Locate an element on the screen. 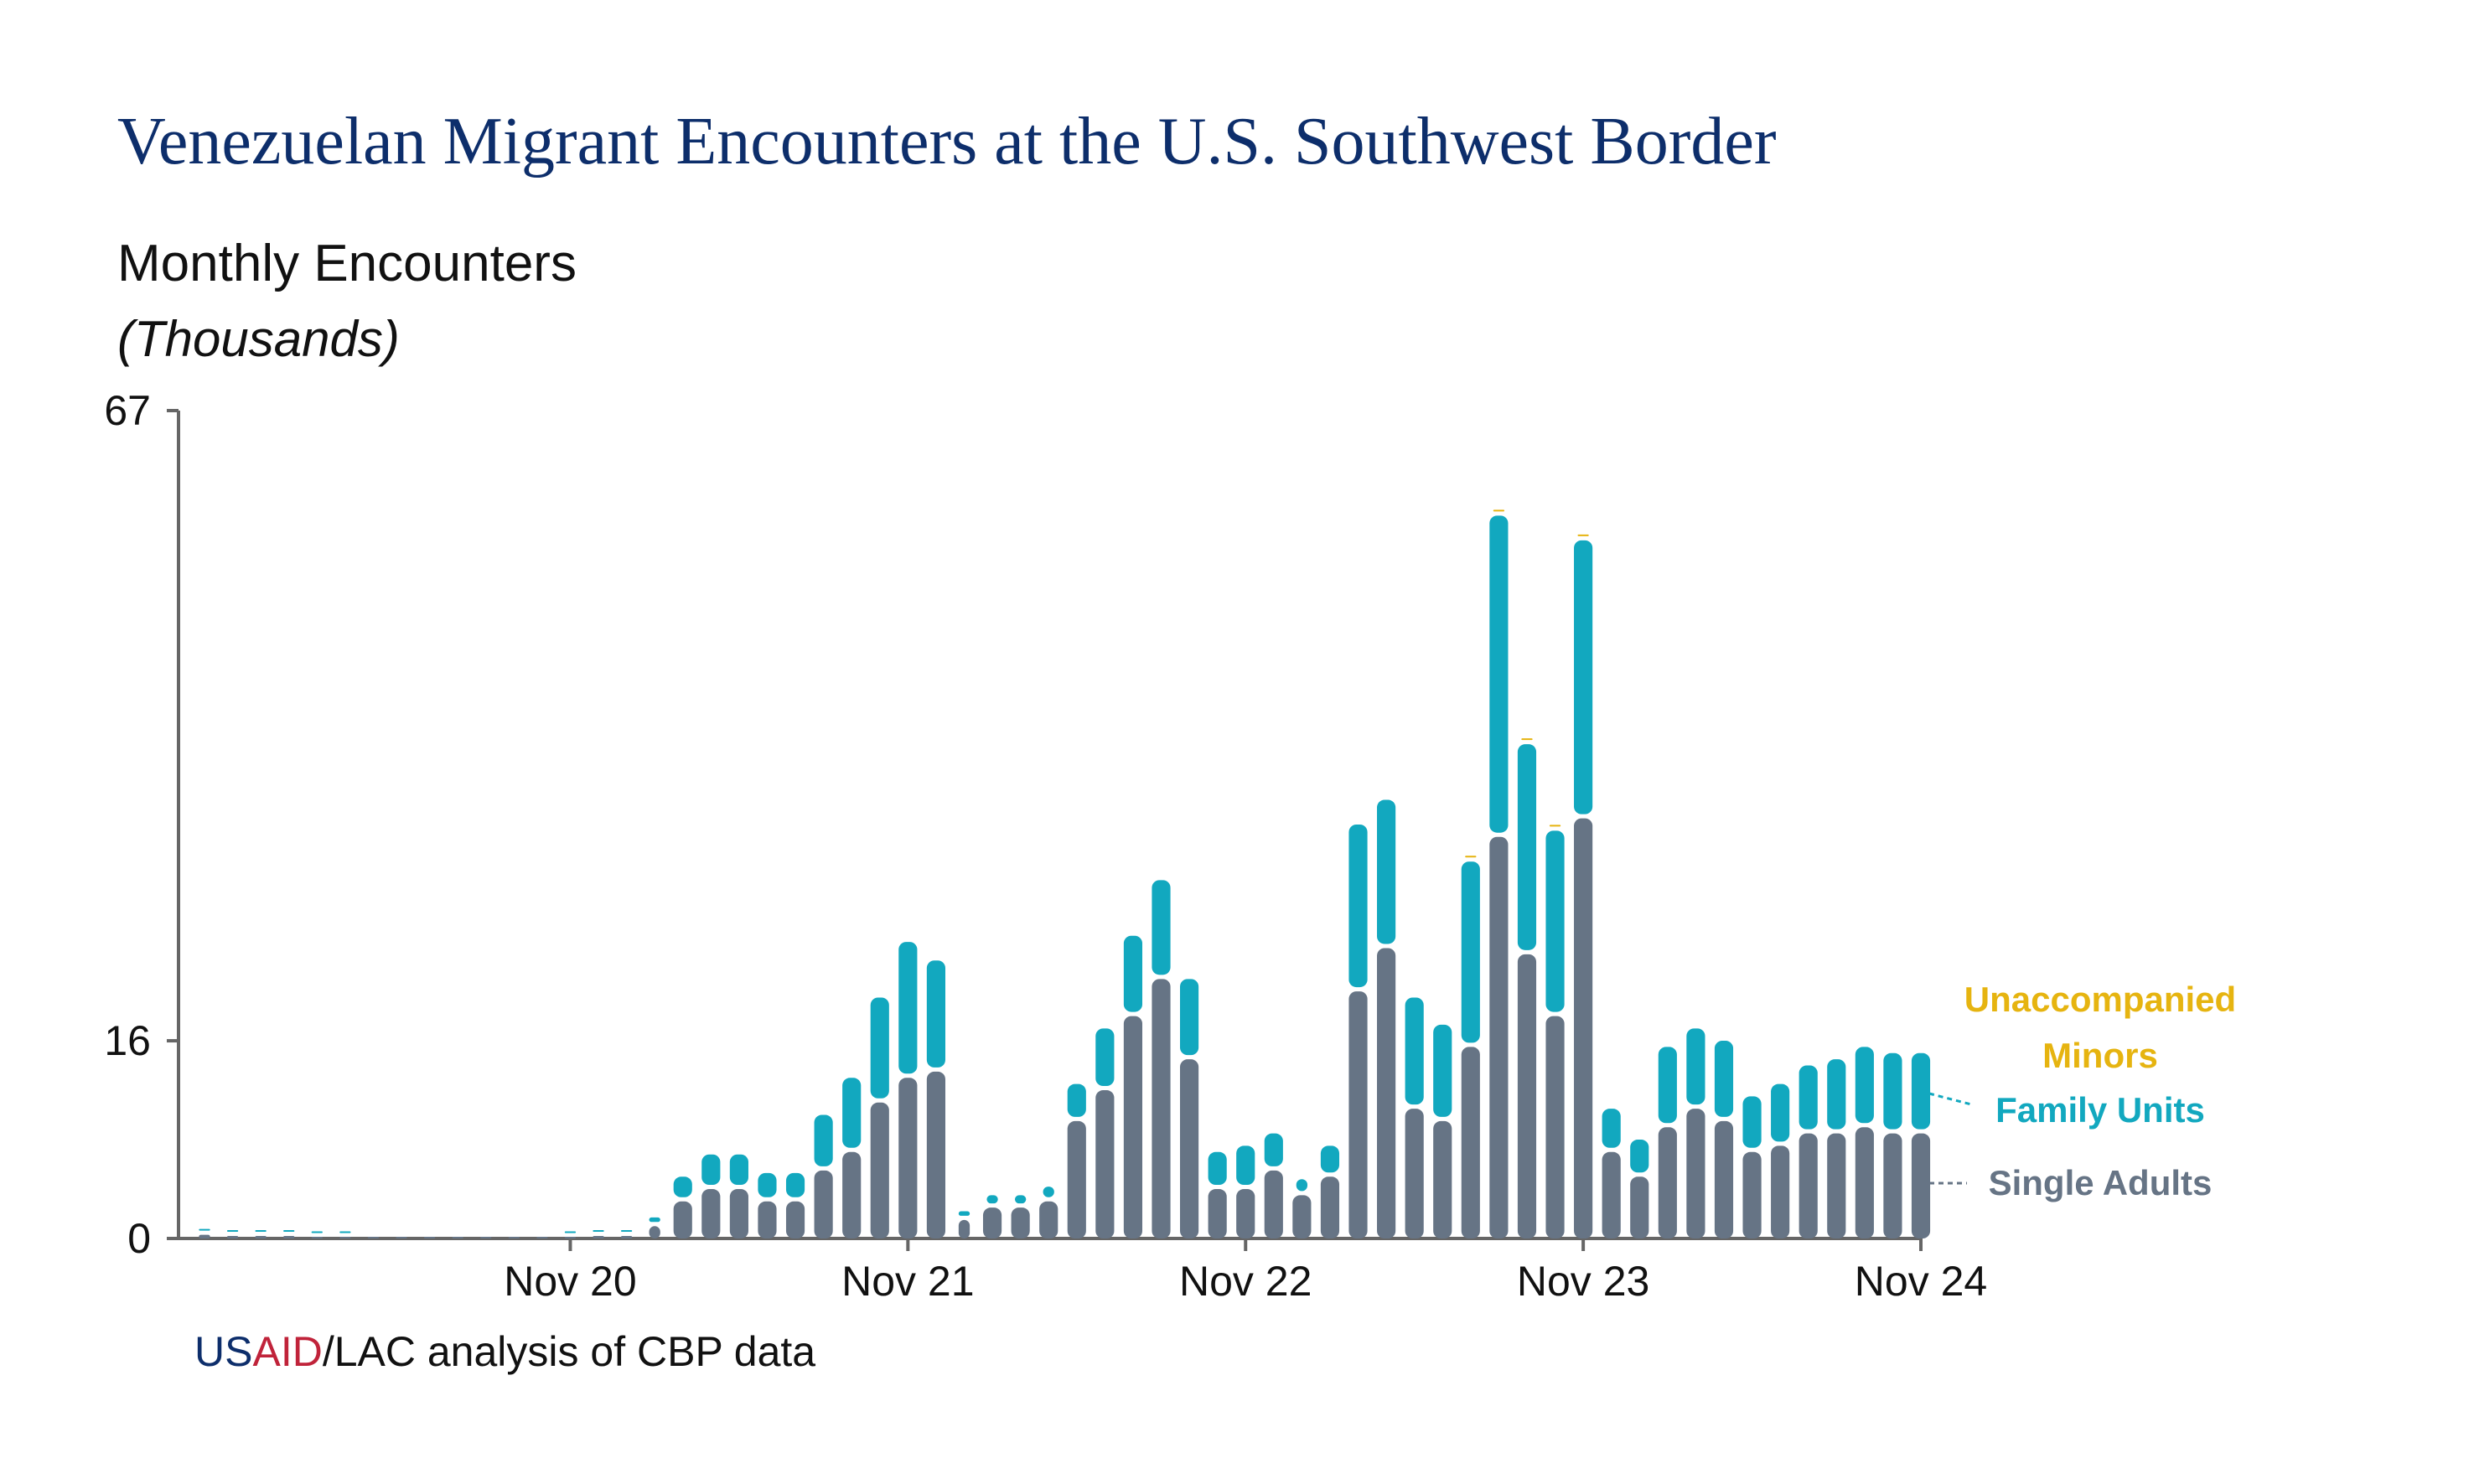 The image size is (2474, 1484). bar-unaccompanied-minors is located at coordinates (1583, 535).